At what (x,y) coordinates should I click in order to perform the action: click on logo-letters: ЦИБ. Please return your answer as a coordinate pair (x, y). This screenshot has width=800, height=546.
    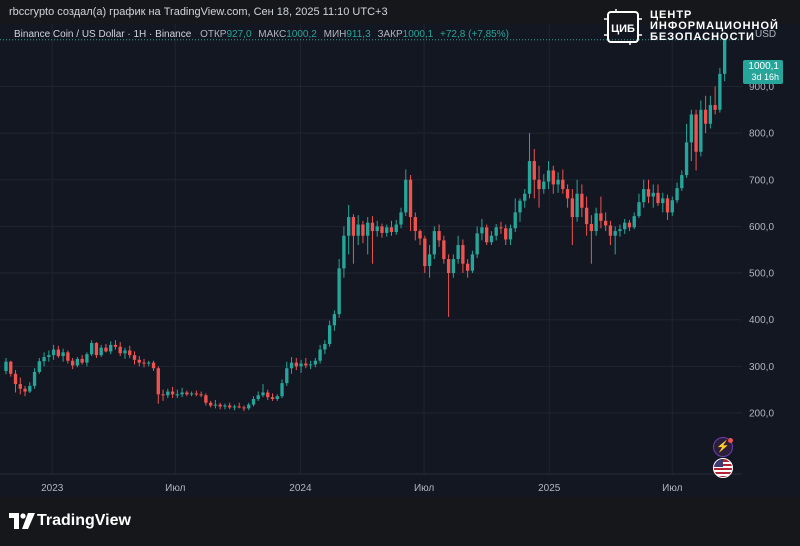
    Looking at the image, I should click on (623, 29).